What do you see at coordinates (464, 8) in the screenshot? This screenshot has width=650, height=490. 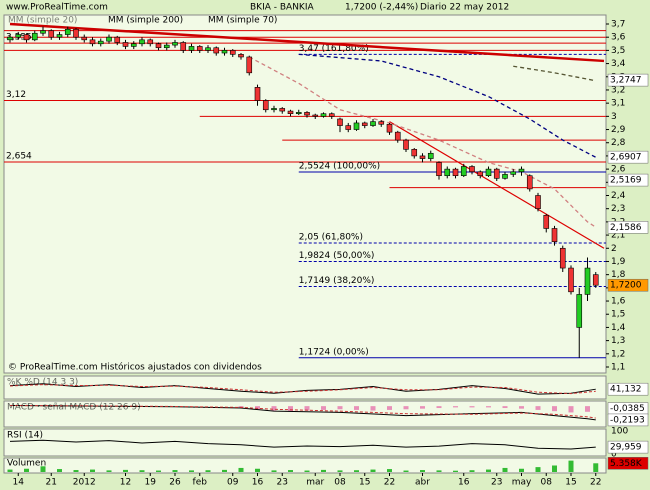 I see `period: Diario 22 may 2012` at bounding box center [464, 8].